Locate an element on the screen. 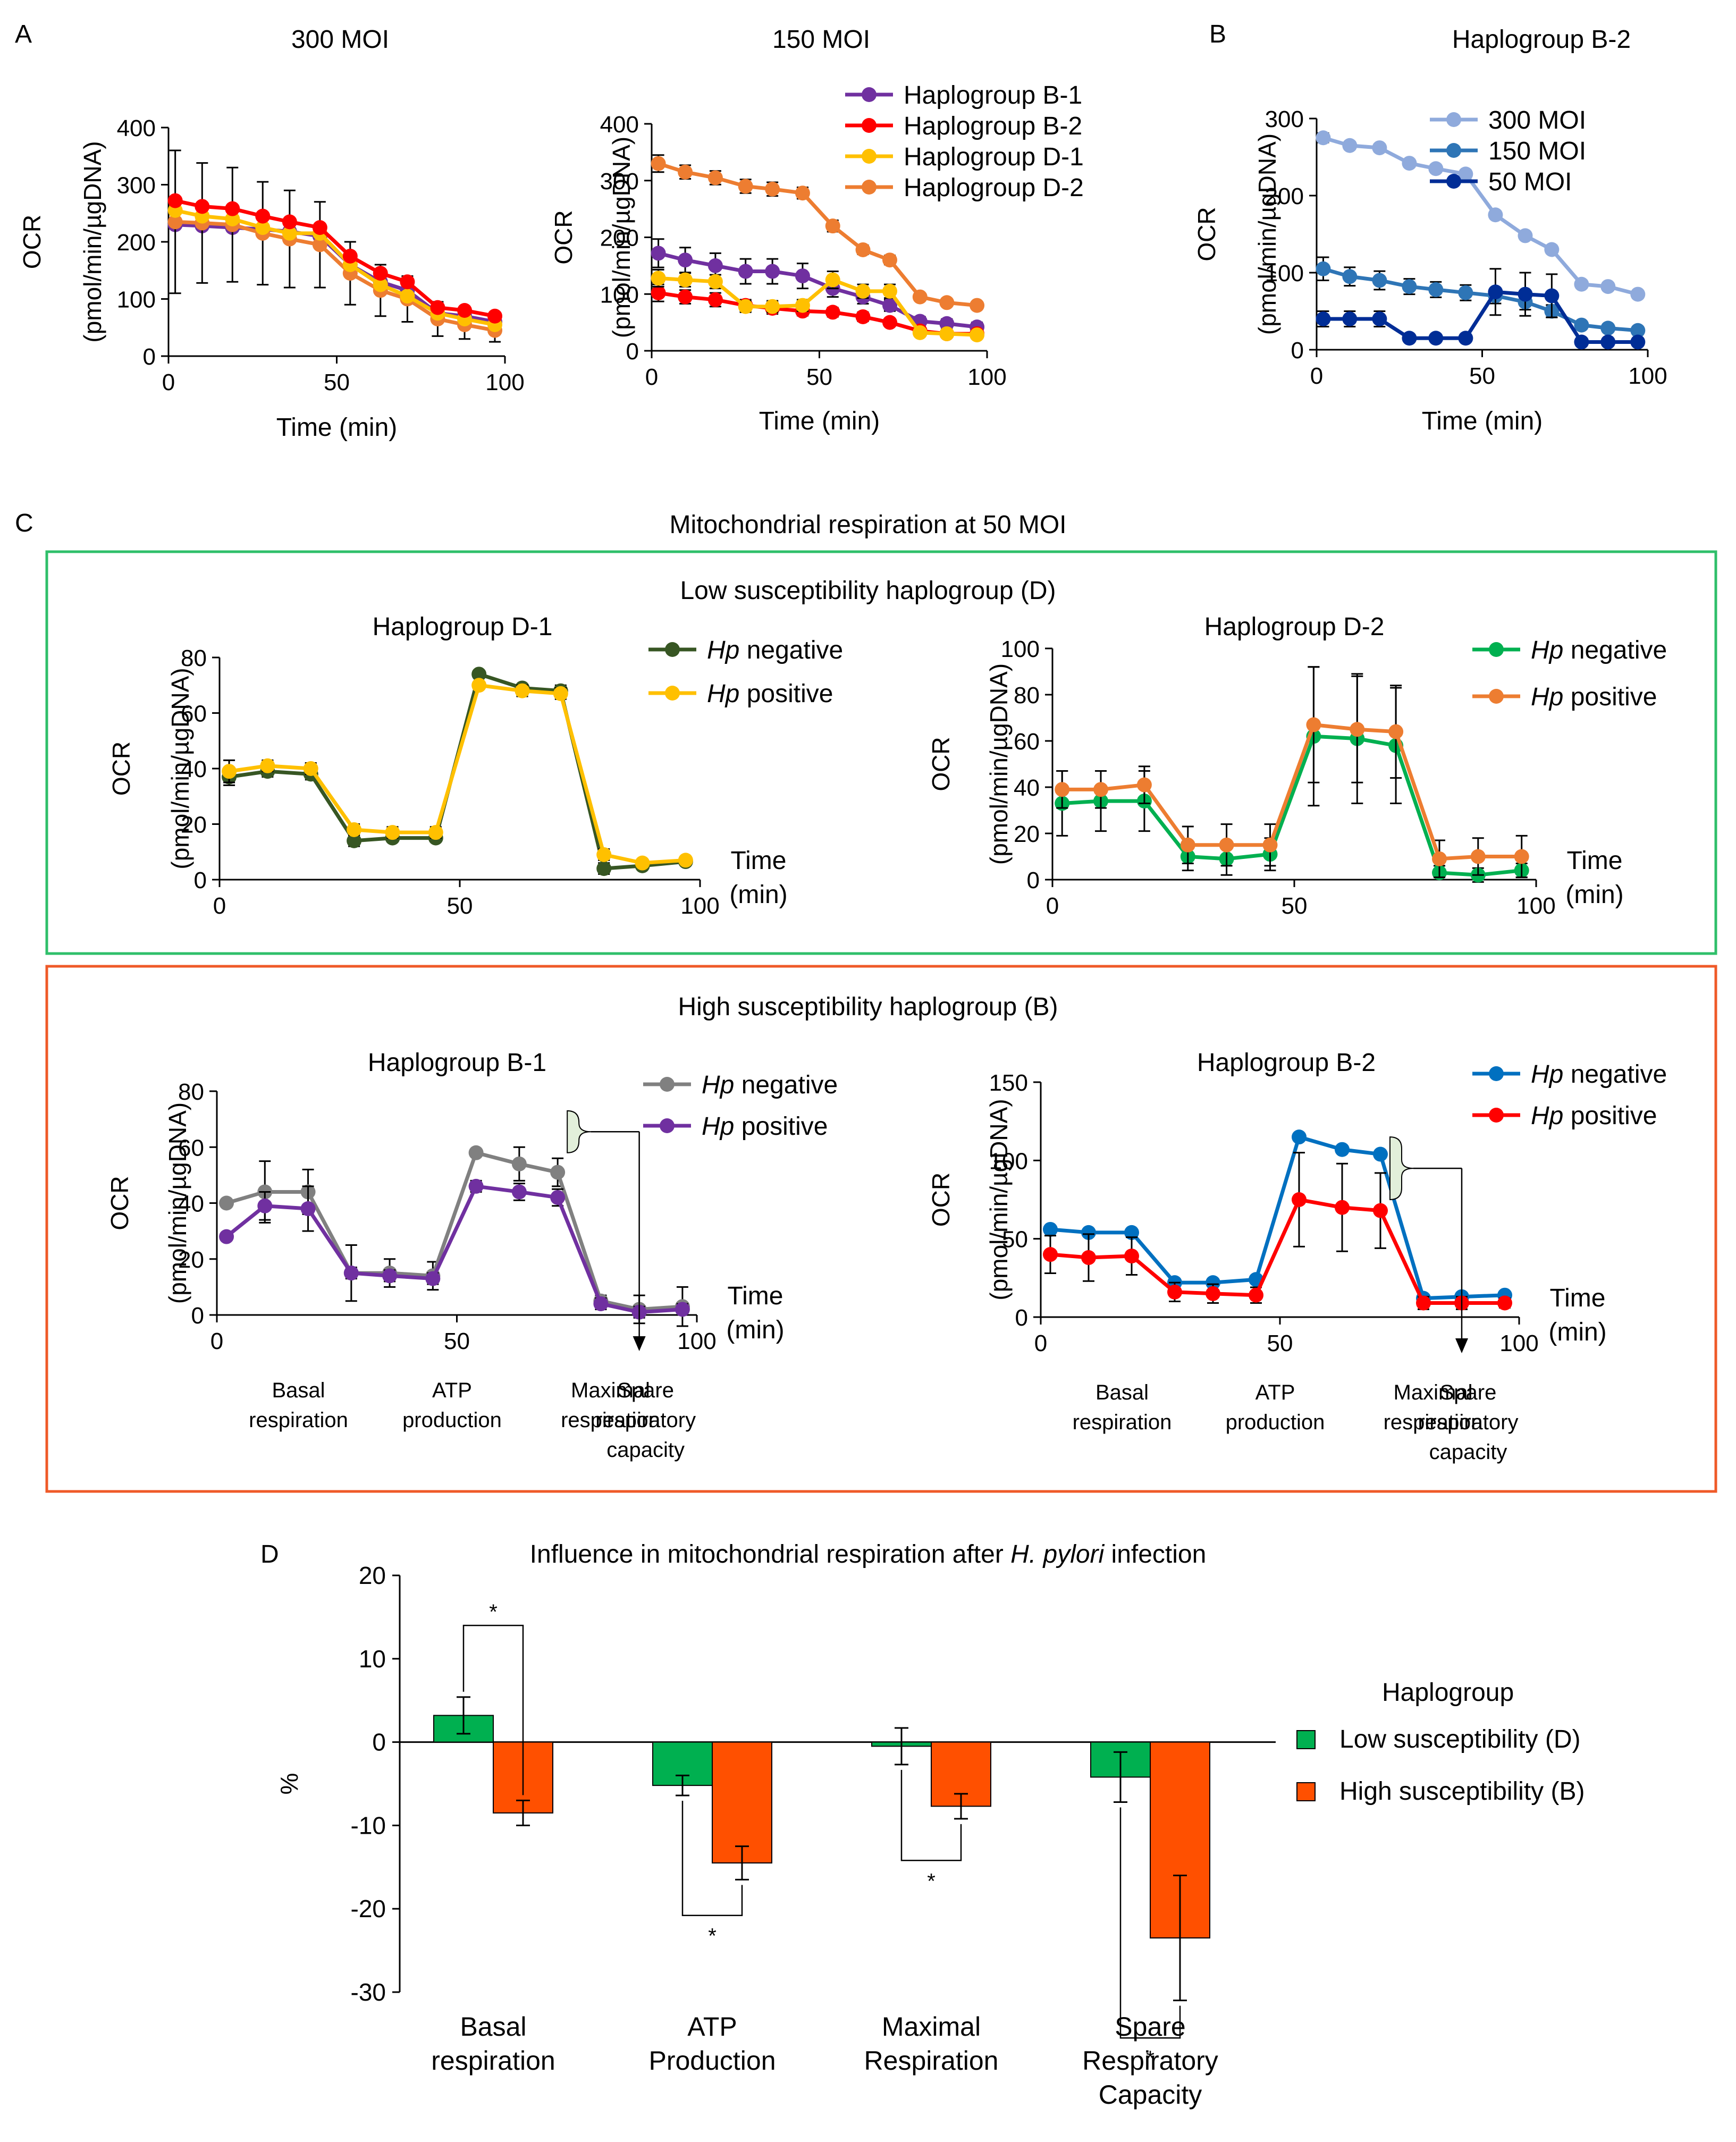 The height and width of the screenshot is (2142, 1736). legend-label: High susceptibility (B) is located at coordinates (1462, 1792).